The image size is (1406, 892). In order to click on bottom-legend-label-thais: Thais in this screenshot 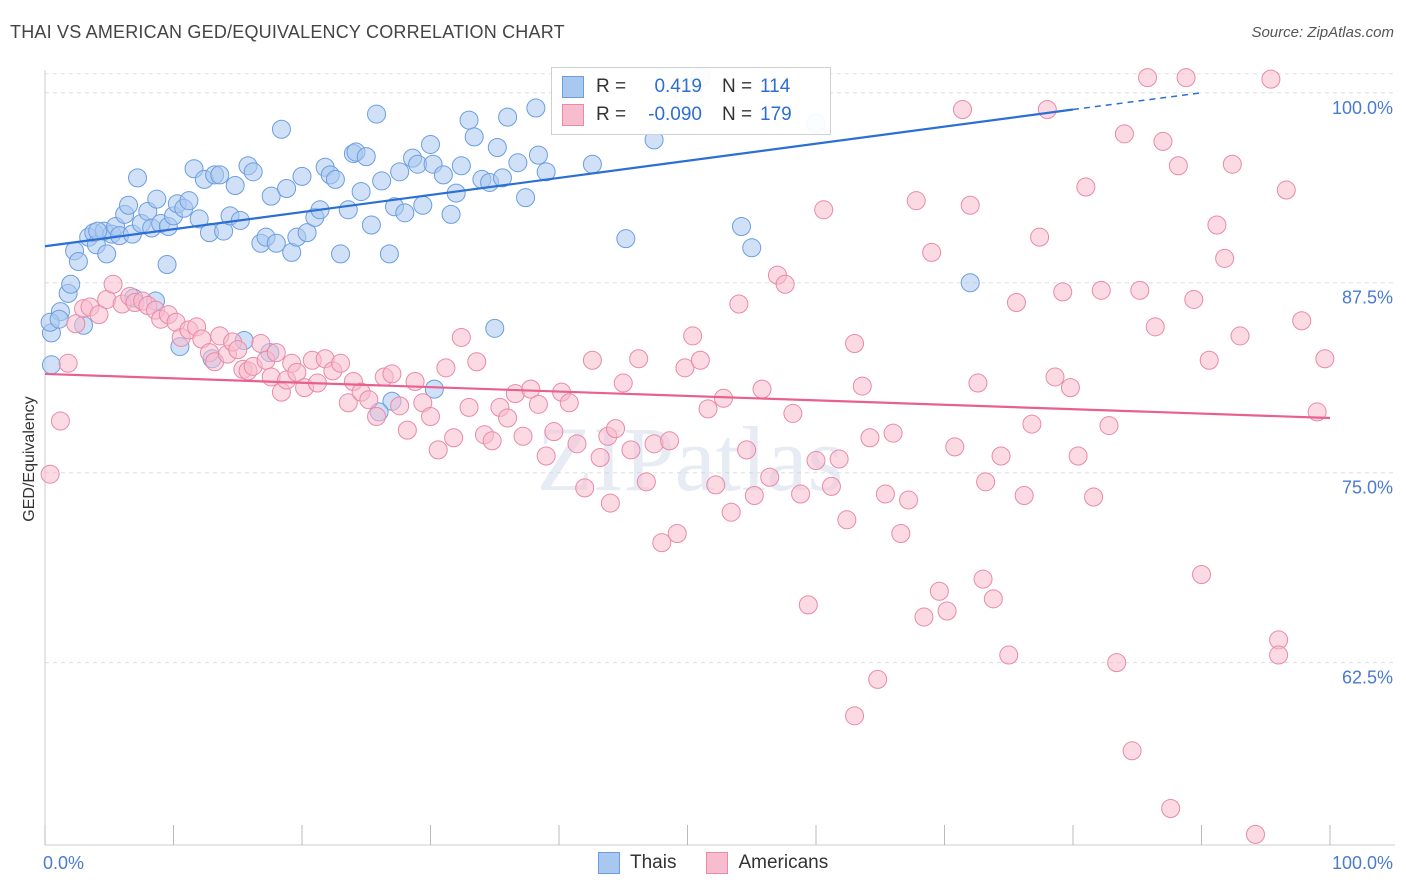, I will do `click(653, 862)`.